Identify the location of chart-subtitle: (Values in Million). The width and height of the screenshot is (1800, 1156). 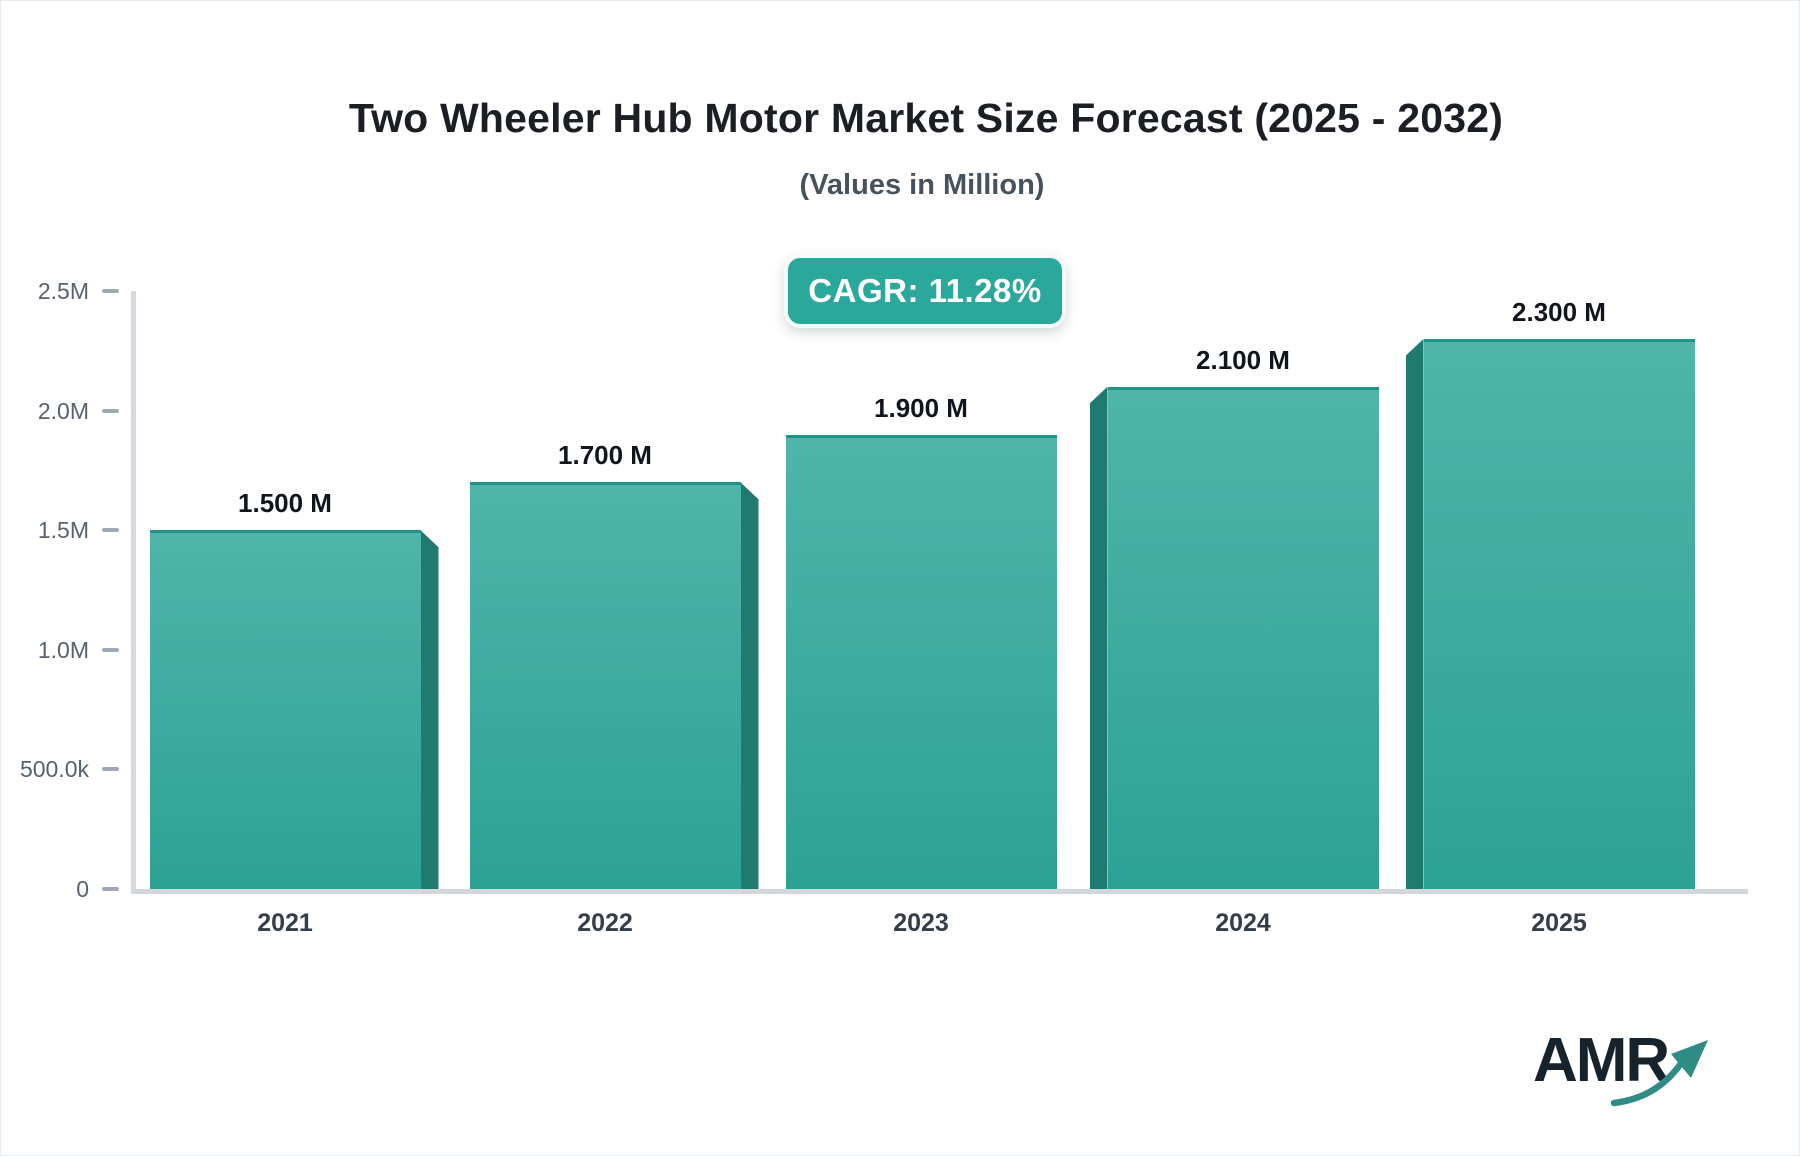
(922, 185).